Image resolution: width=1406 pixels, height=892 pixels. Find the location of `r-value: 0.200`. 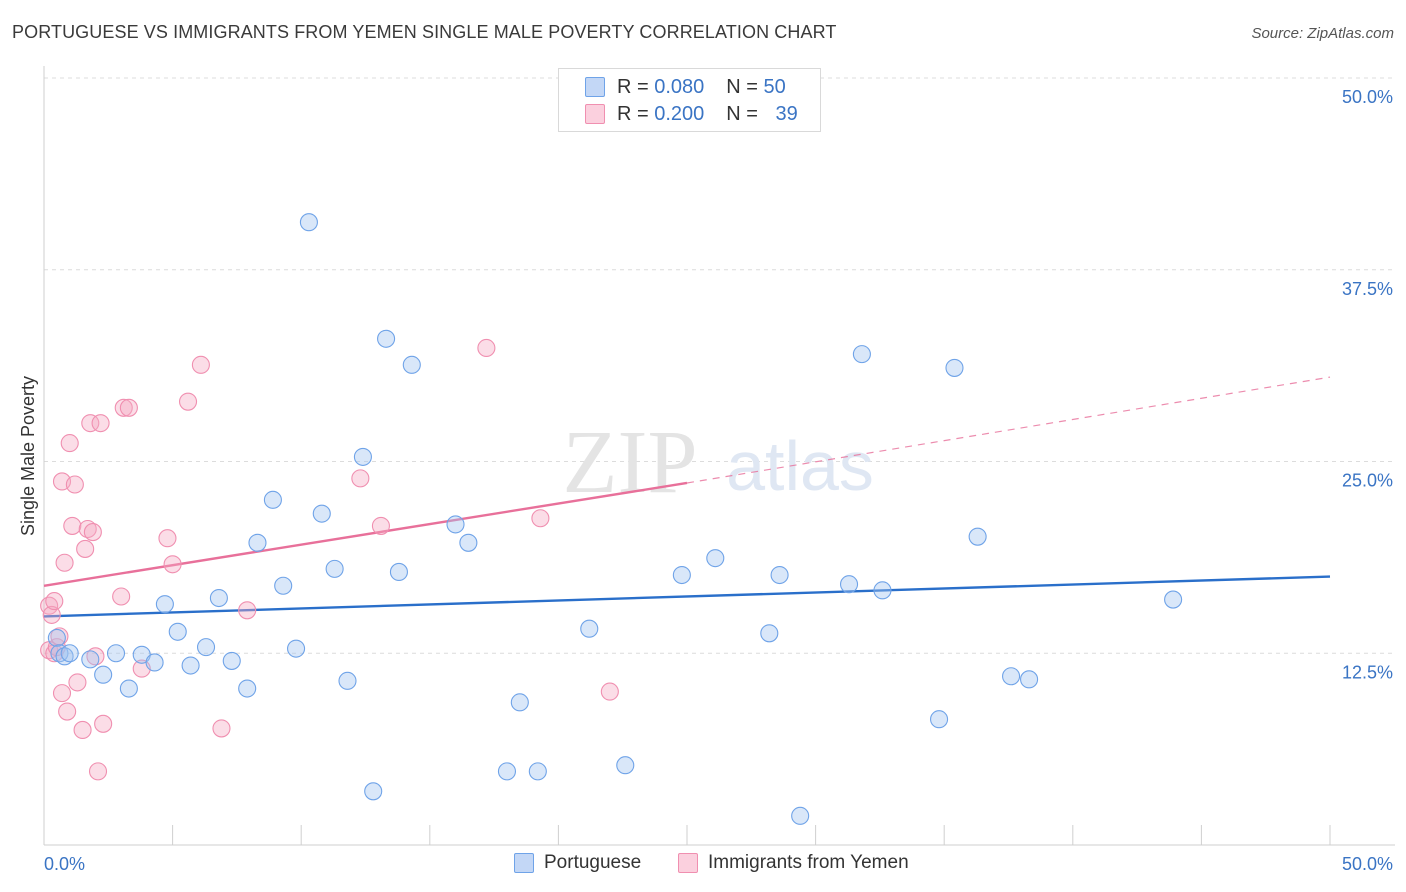

r-value: 0.200 is located at coordinates (679, 113).